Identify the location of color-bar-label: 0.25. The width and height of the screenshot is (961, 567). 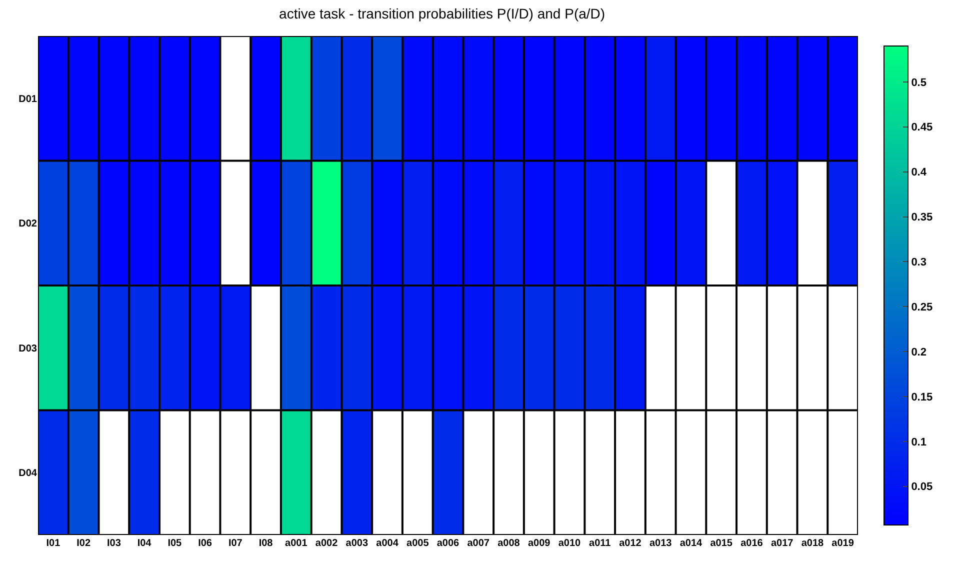
(922, 307).